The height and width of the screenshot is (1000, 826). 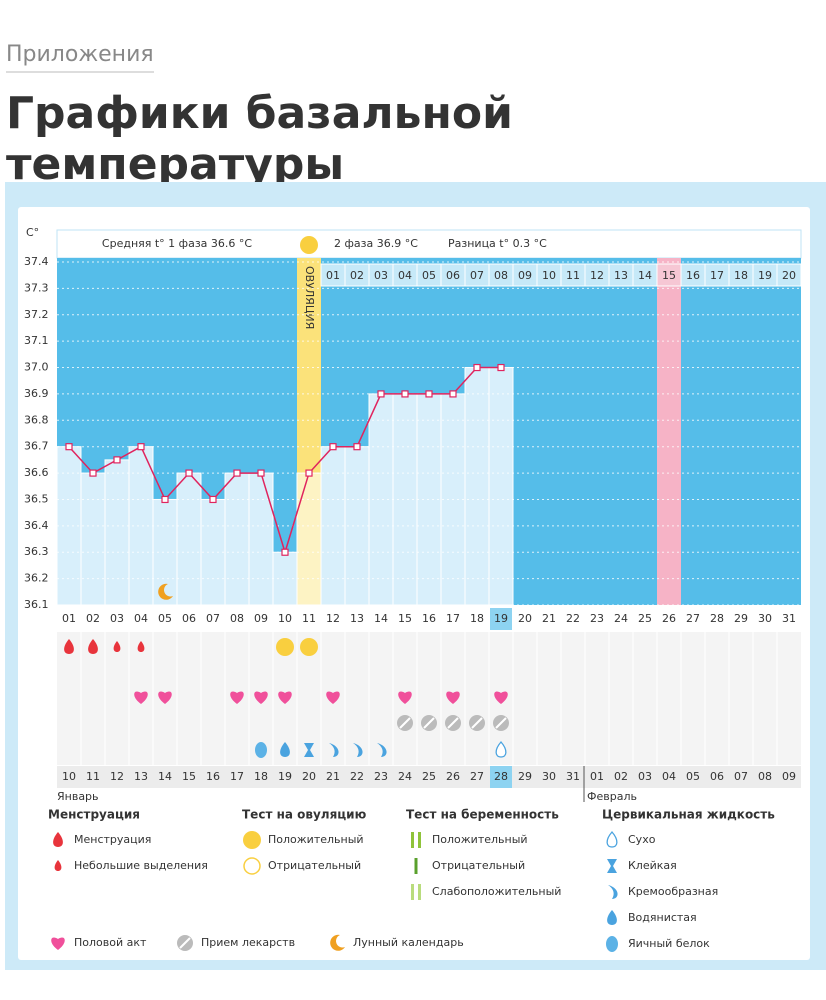 I want to click on icon-dry, so click(x=501, y=749).